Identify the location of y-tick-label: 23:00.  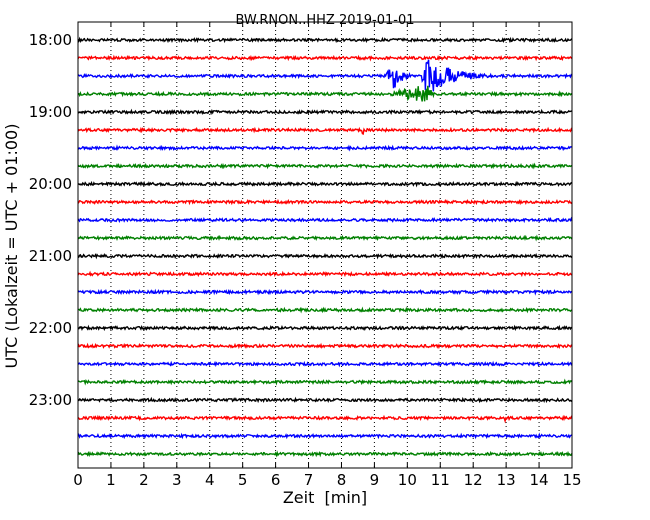
(50, 400).